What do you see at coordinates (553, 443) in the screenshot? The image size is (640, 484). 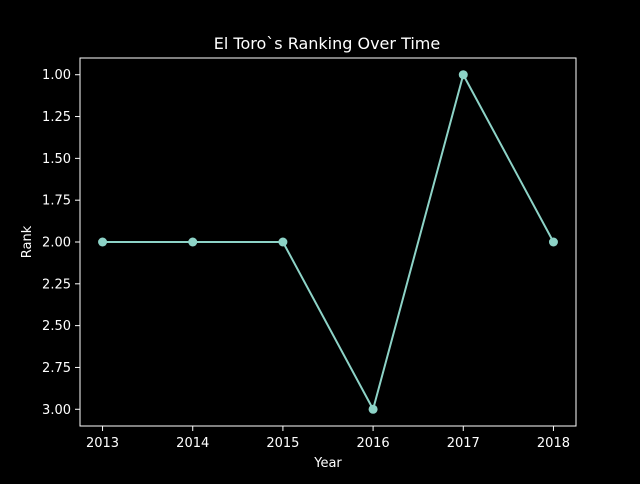 I see `x-tick-label: 2018` at bounding box center [553, 443].